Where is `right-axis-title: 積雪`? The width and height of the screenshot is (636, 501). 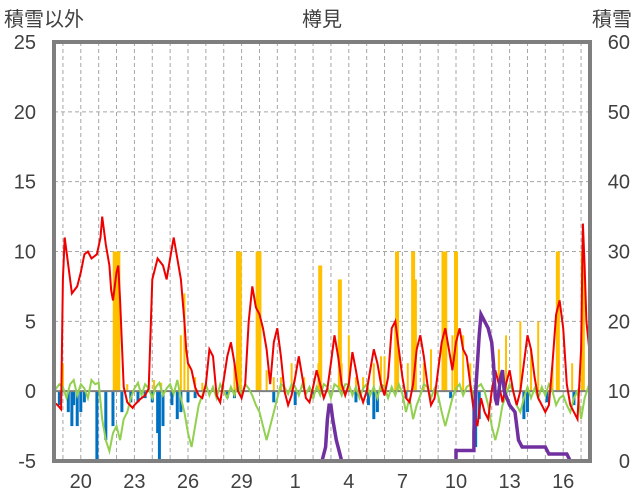 right-axis-title: 積雪 is located at coordinates (612, 19).